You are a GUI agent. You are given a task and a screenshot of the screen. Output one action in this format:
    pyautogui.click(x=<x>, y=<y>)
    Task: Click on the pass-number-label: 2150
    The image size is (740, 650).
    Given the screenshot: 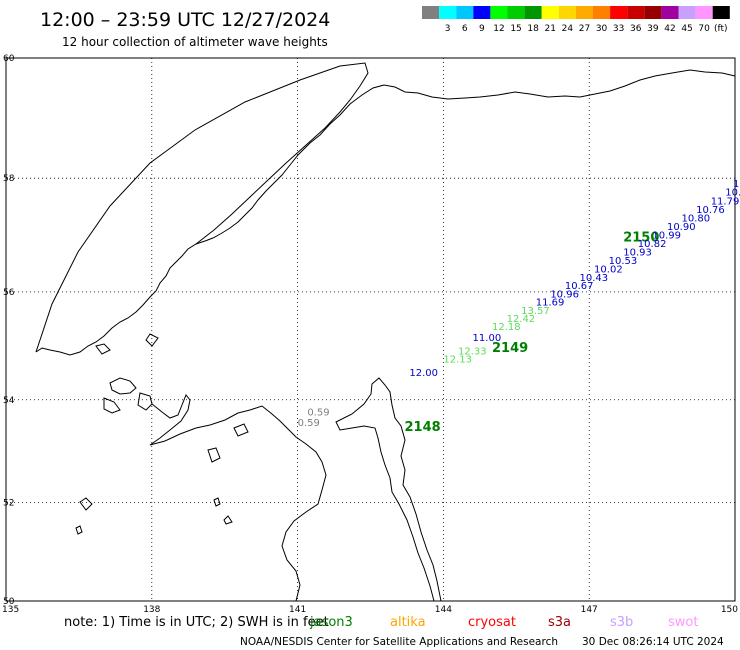 What is the action you would take?
    pyautogui.click(x=641, y=237)
    